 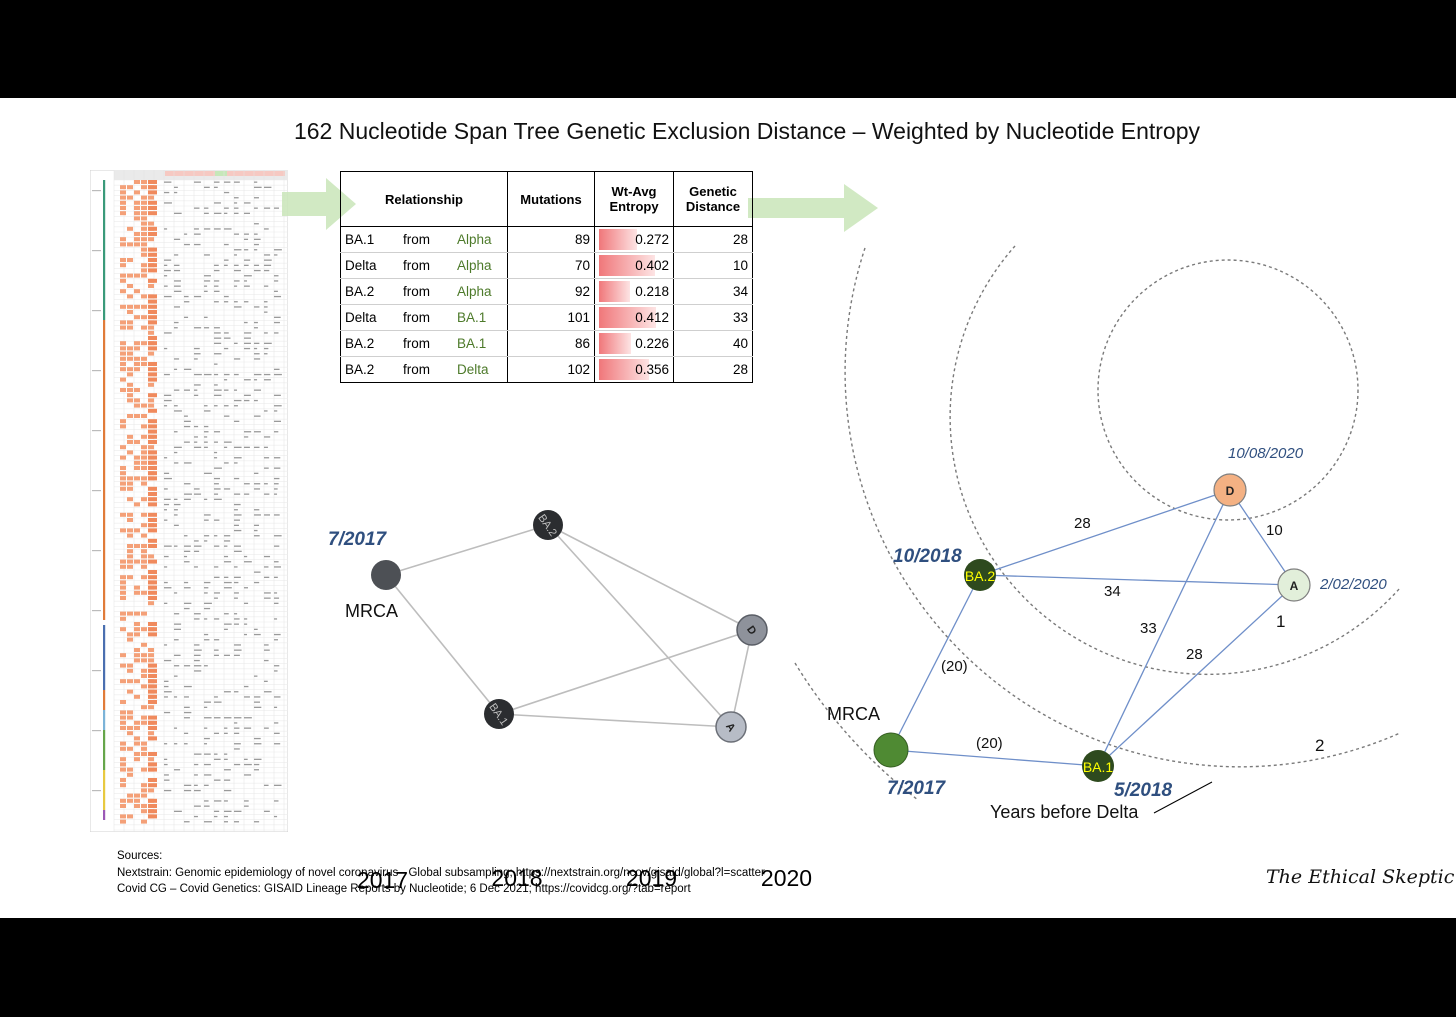 What do you see at coordinates (140, 856) in the screenshot?
I see `sources-heading: Sources:` at bounding box center [140, 856].